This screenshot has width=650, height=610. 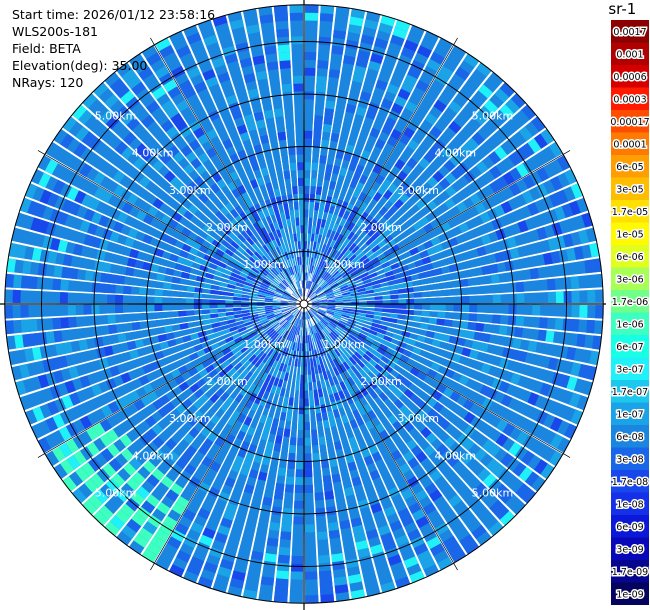 What do you see at coordinates (227, 381) in the screenshot?
I see `range-ring-label: 2.00km` at bounding box center [227, 381].